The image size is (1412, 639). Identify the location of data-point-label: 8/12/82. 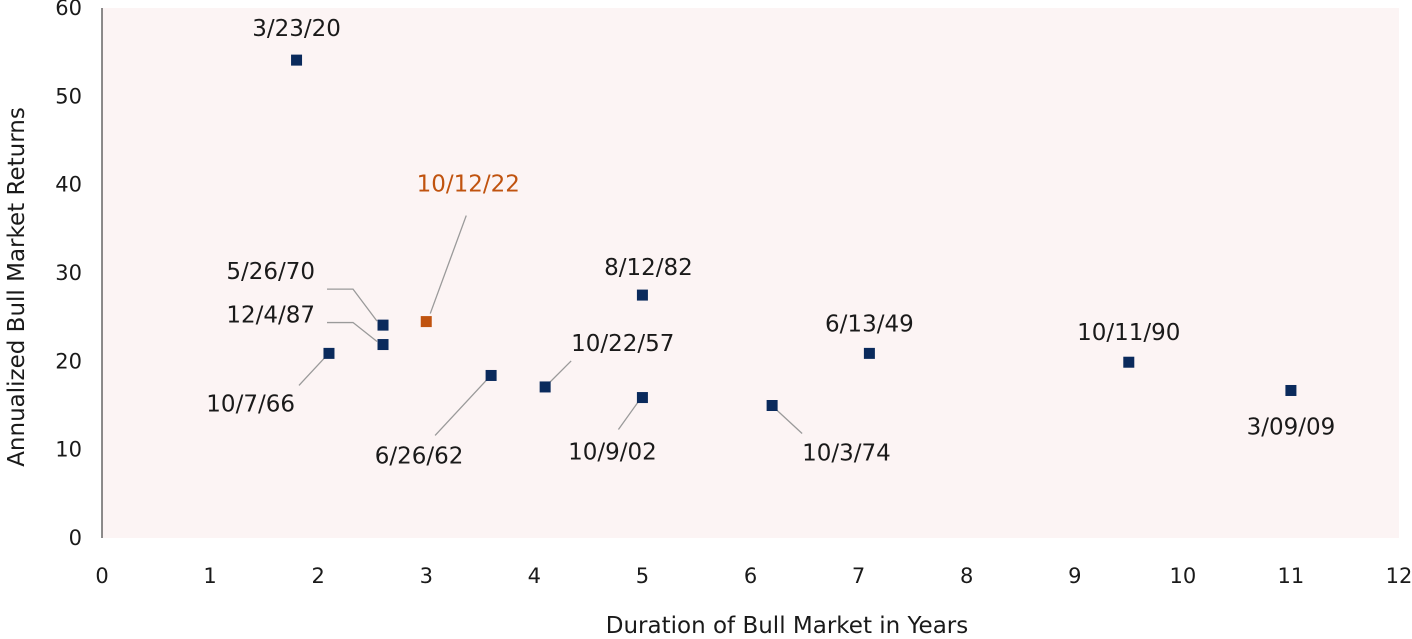
(648, 268).